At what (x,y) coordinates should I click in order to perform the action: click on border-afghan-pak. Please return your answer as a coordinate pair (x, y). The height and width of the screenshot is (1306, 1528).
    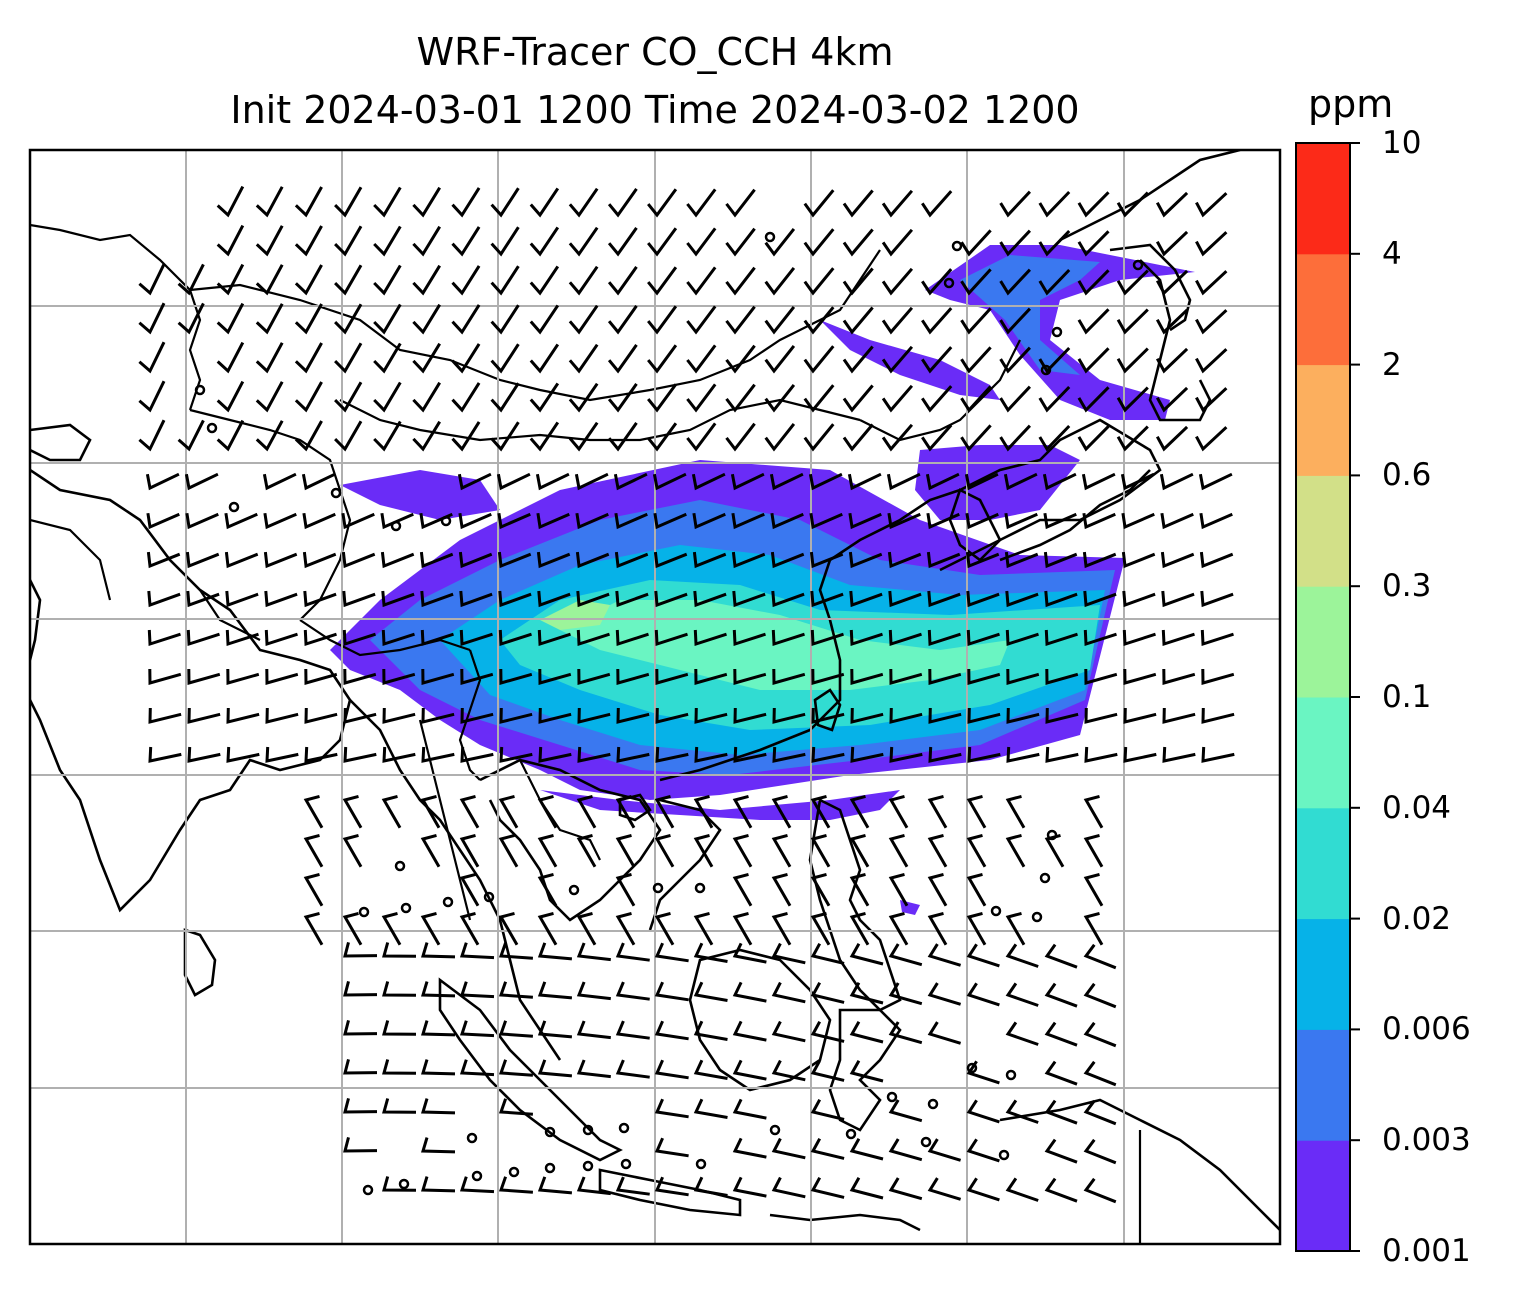
    Looking at the image, I should click on (71, 559).